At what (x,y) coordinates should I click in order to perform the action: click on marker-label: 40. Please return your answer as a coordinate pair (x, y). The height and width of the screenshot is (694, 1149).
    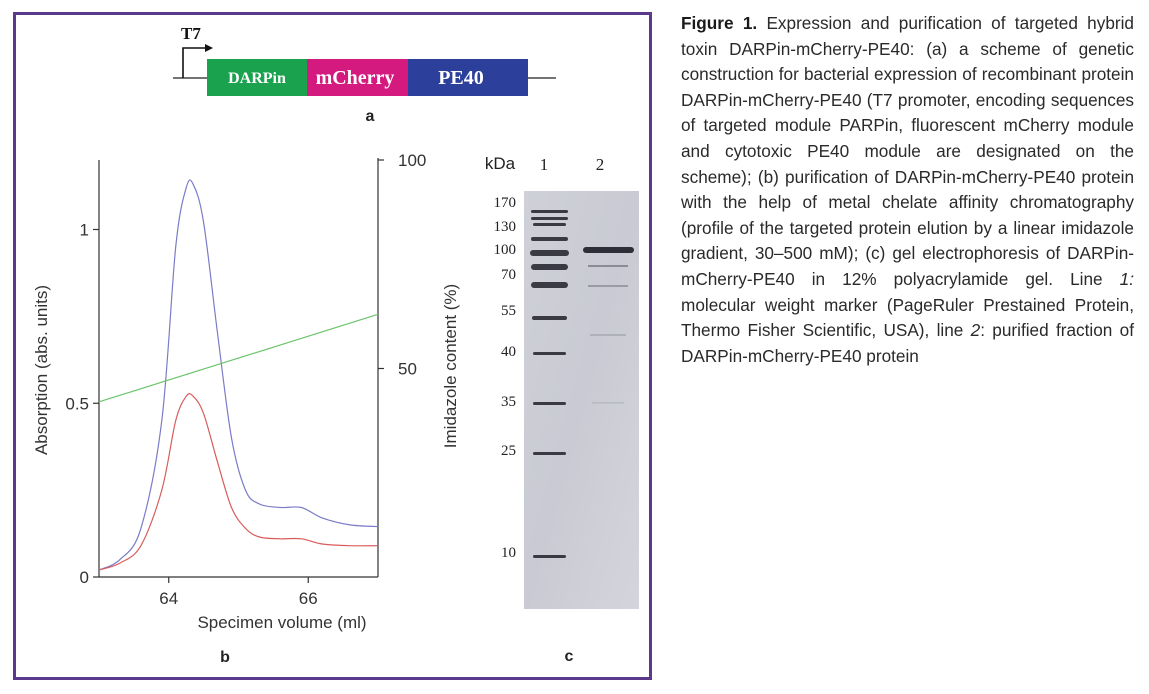
    Looking at the image, I should click on (508, 352).